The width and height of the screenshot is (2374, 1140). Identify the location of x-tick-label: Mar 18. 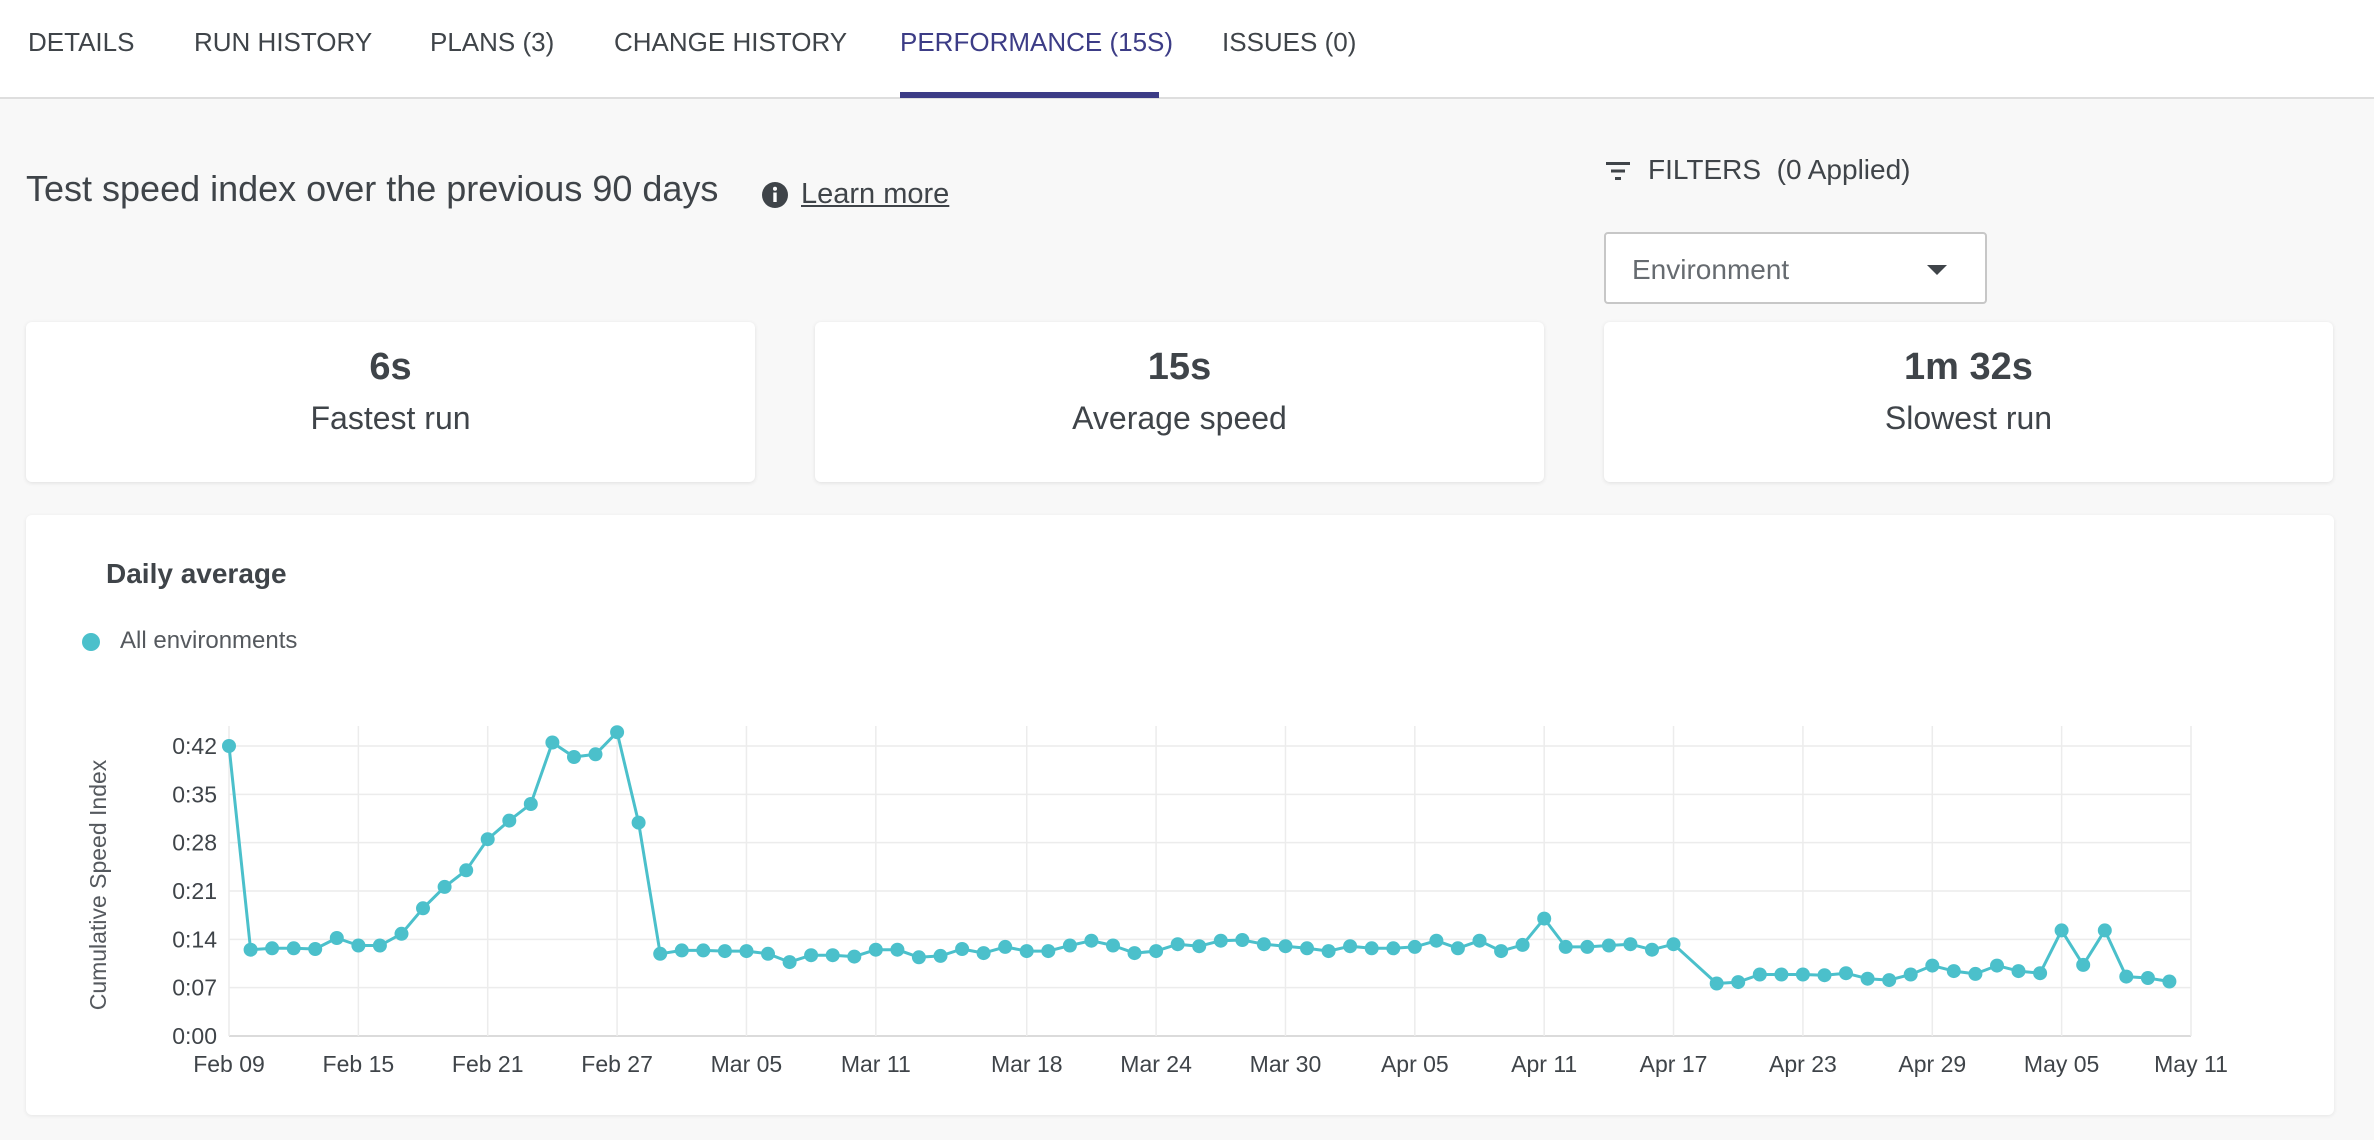
(1027, 1064).